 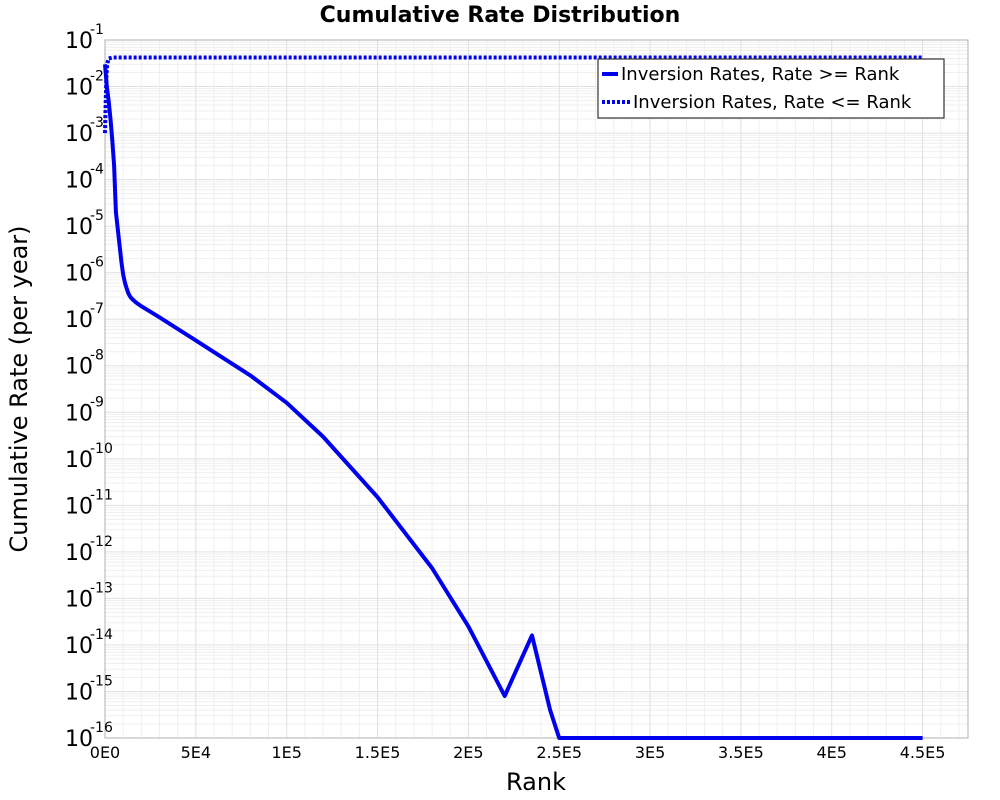 I want to click on x-tick-label: 4.5E5, so click(x=923, y=752).